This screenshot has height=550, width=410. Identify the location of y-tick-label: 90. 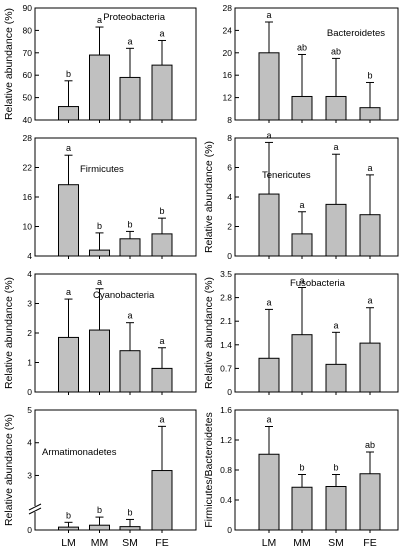
(28, 8).